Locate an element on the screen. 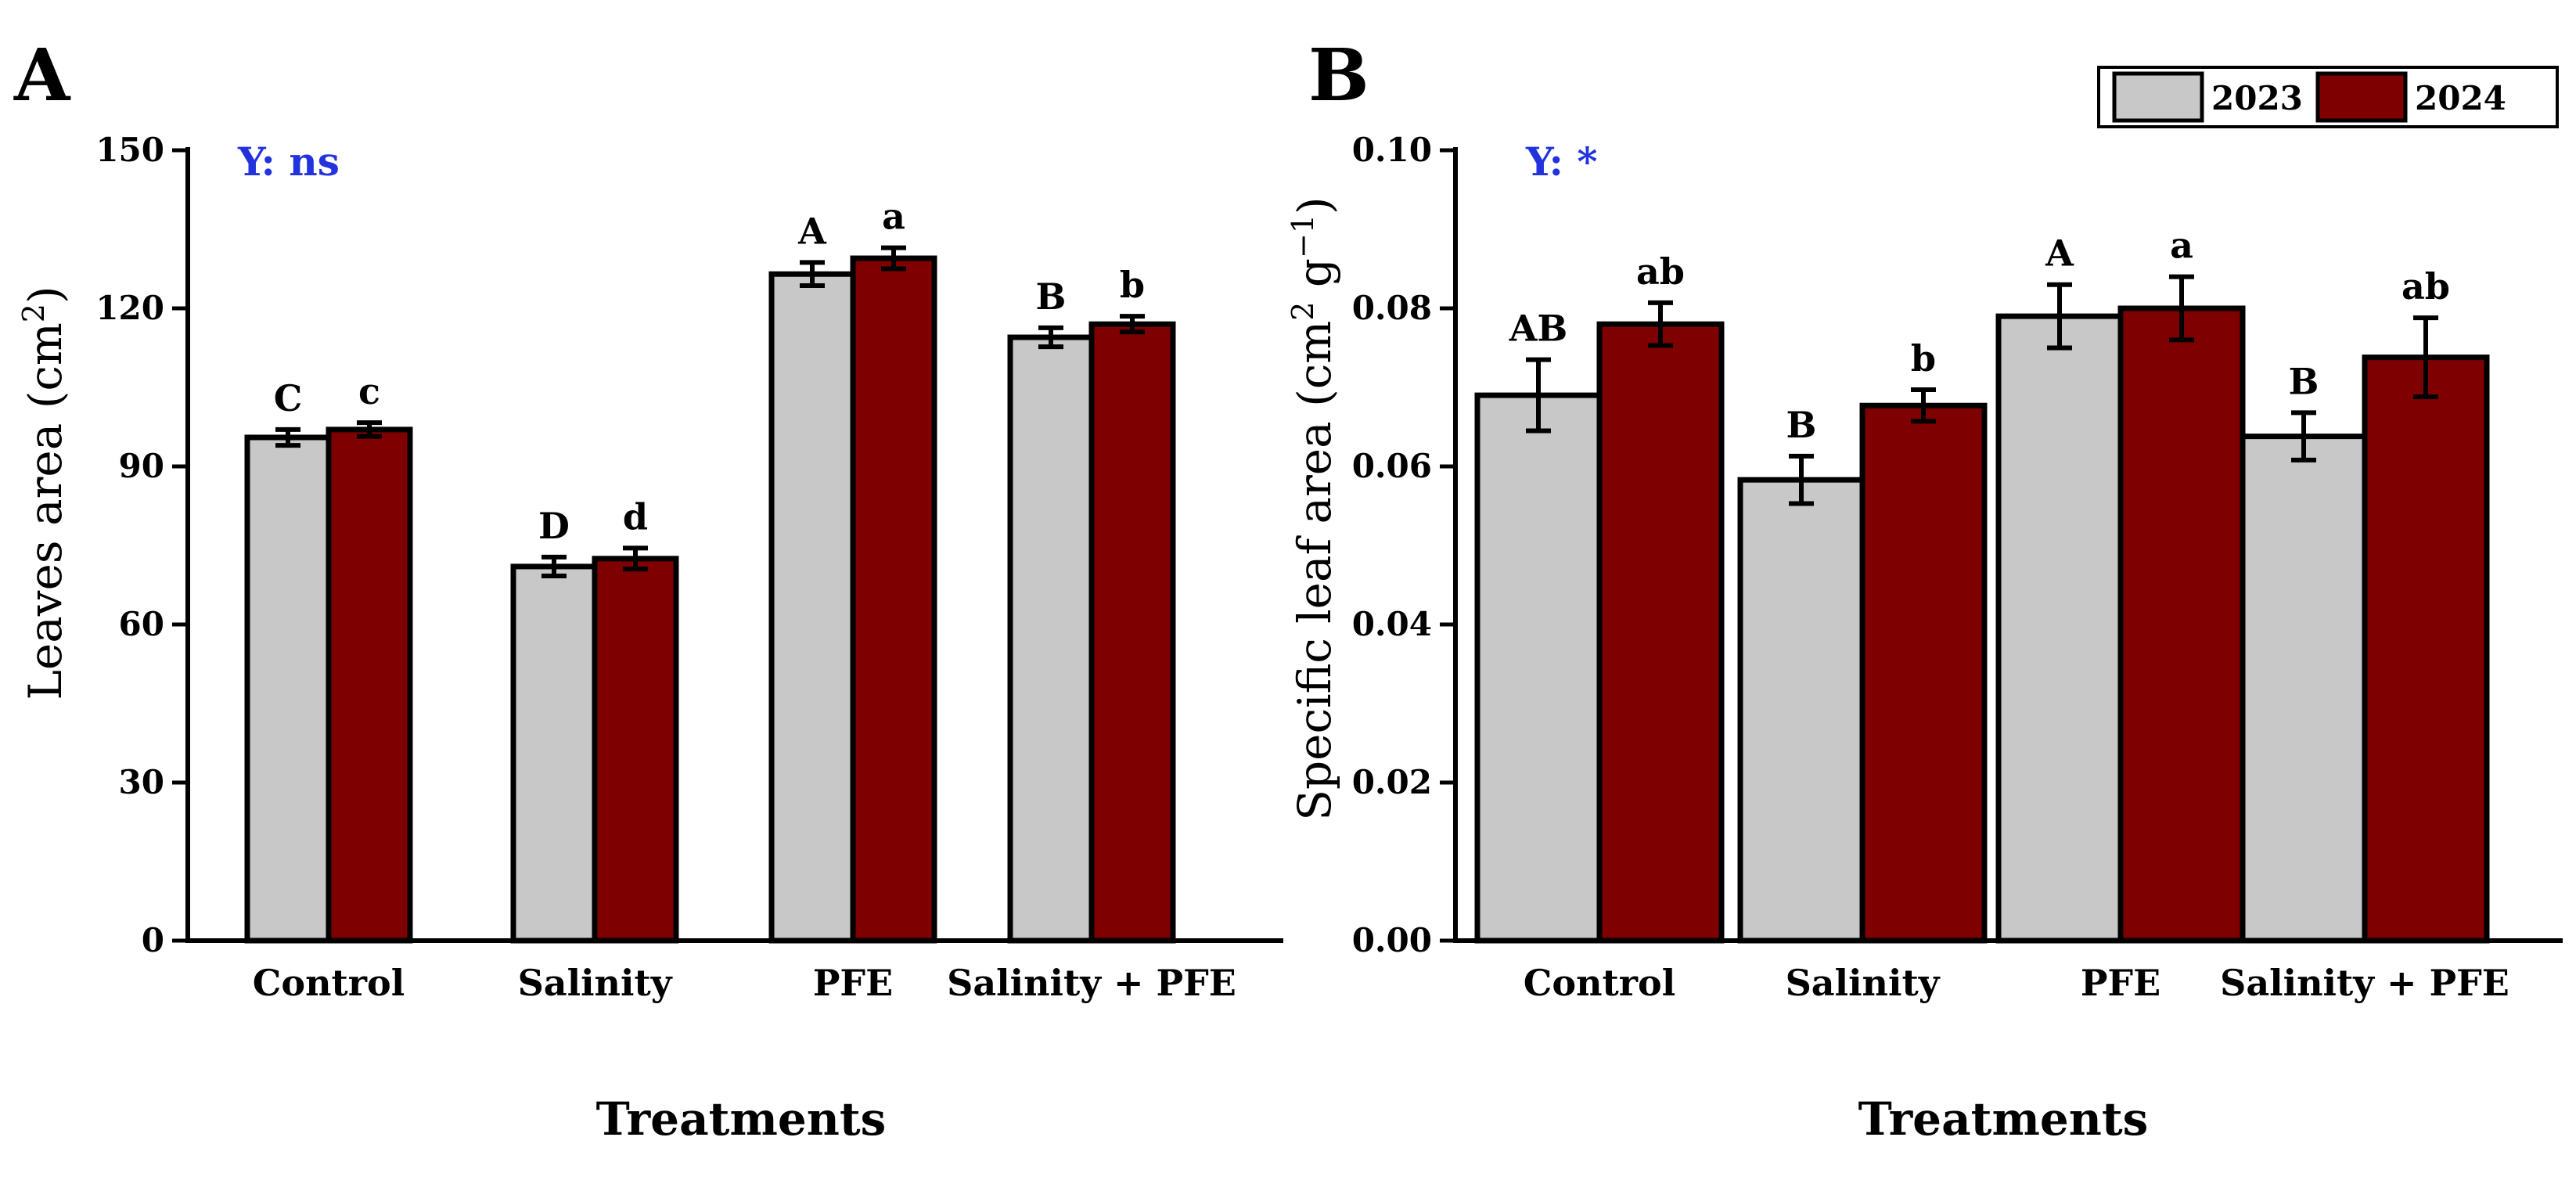 The width and height of the screenshot is (2576, 1184). panel-a-x-tick-label: Salinity + PFE is located at coordinates (1091, 983).